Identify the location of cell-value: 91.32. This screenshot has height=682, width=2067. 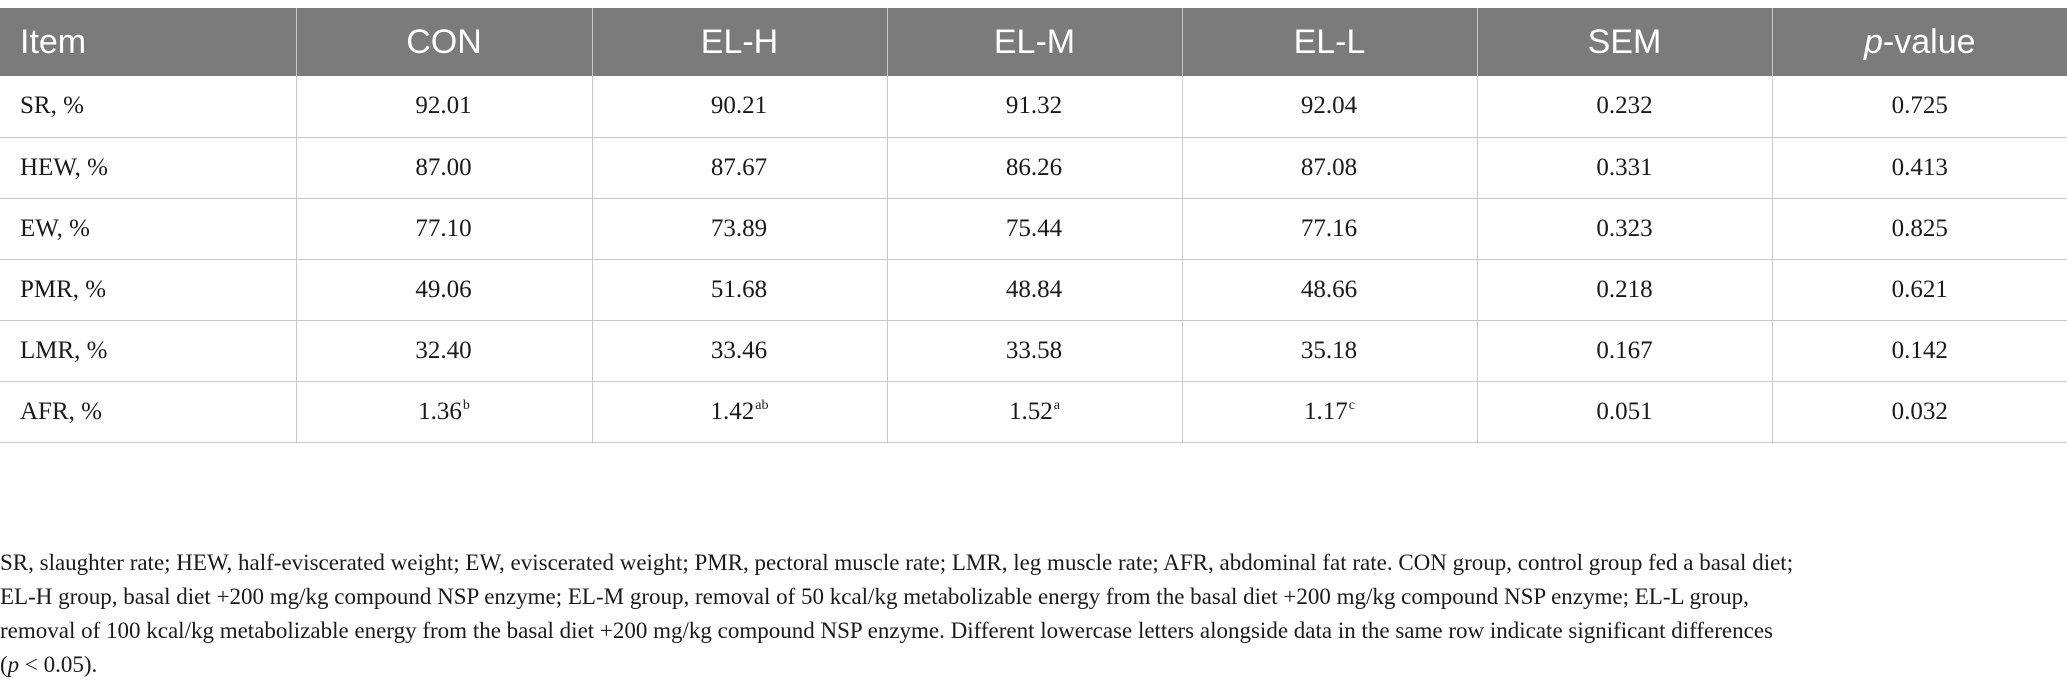
(1034, 106).